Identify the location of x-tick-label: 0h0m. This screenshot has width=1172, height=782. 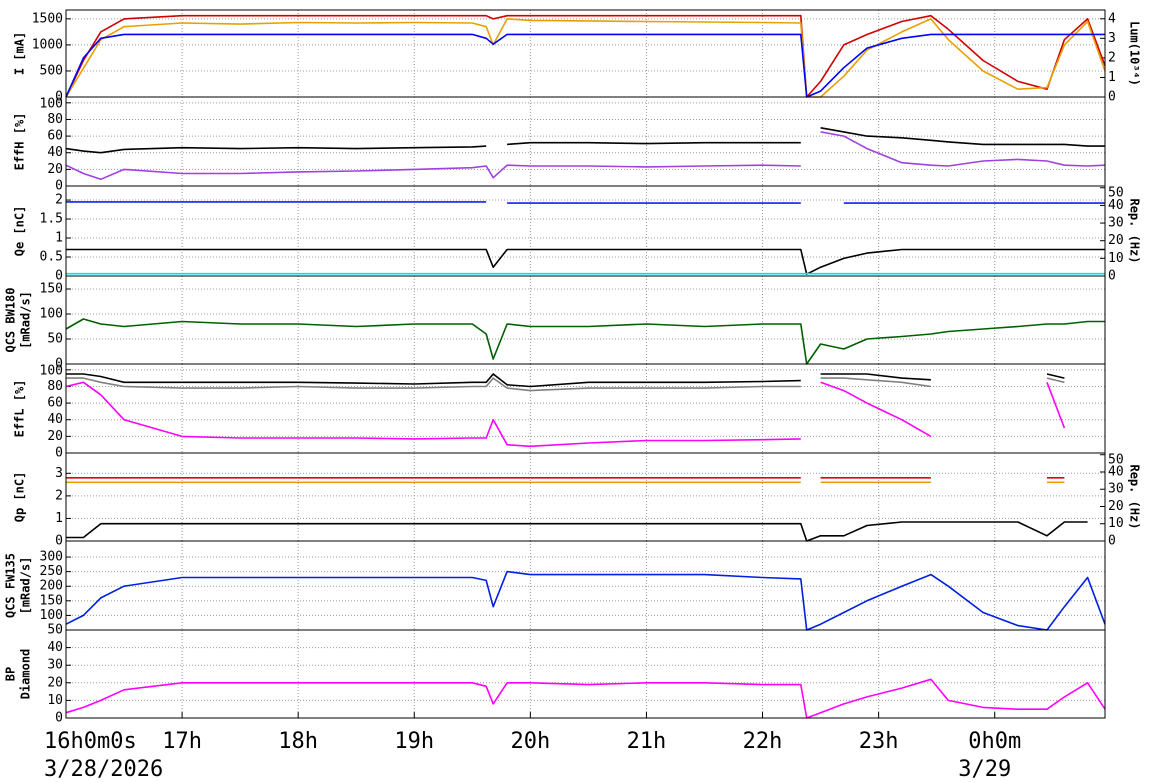
(994, 741).